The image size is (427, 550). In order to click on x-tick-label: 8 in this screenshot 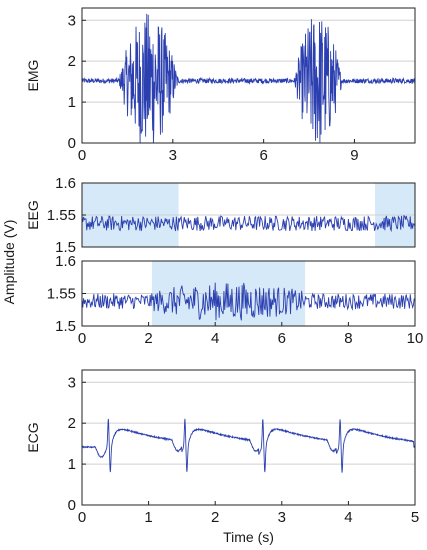, I will do `click(348, 338)`.